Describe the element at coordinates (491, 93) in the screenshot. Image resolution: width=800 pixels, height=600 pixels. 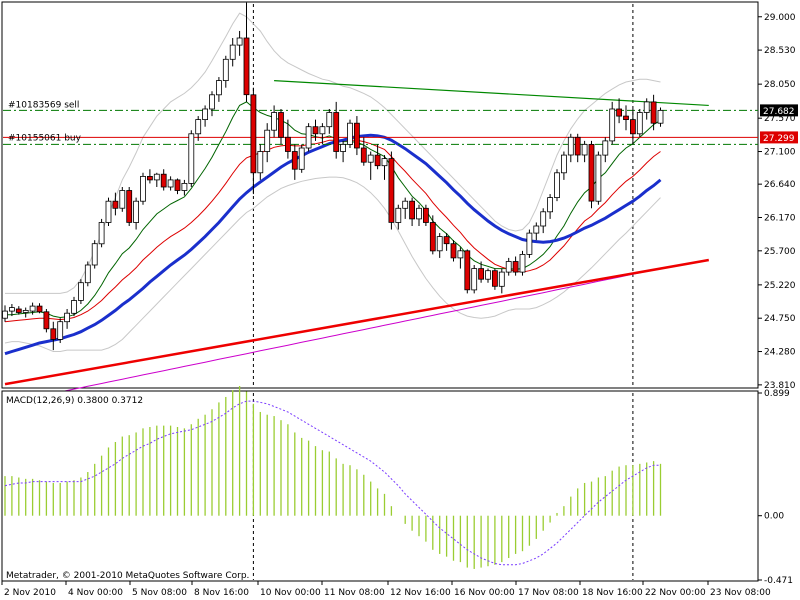
I see `resistance-trendline` at that location.